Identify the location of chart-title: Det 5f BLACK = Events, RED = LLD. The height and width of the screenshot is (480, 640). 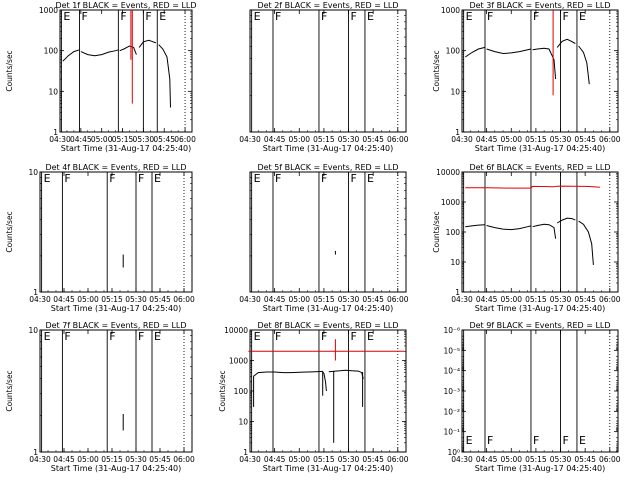
(327, 167).